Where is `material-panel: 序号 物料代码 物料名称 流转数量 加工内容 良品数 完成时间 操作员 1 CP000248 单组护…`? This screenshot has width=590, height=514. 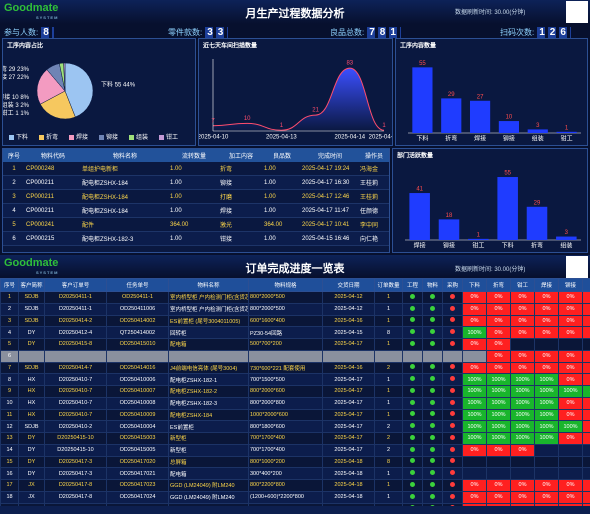 material-panel: 序号 物料代码 物料名称 流转数量 加工内容 良品数 完成时间 操作员 1 CP000248 单组护… is located at coordinates (196, 200).